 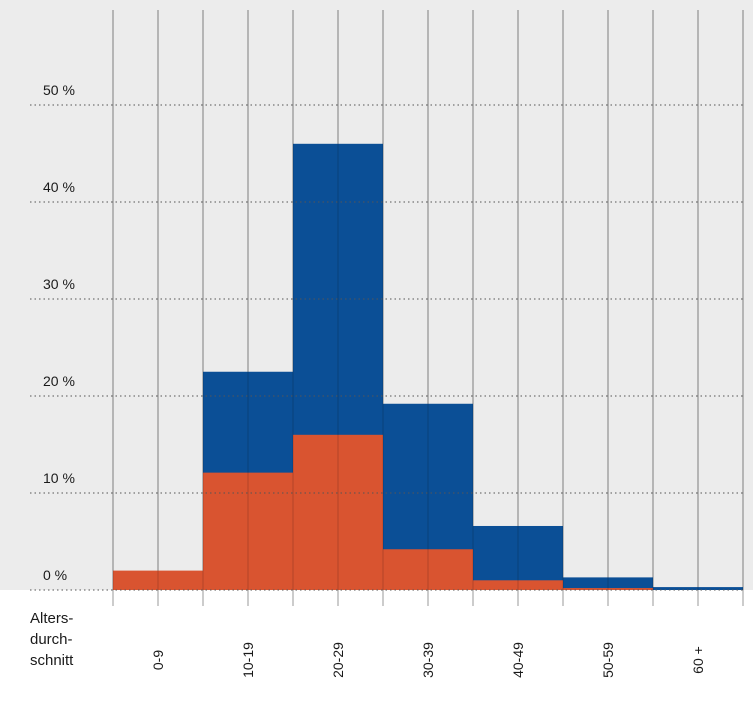 I want to click on x-tick-marks, so click(x=428, y=598).